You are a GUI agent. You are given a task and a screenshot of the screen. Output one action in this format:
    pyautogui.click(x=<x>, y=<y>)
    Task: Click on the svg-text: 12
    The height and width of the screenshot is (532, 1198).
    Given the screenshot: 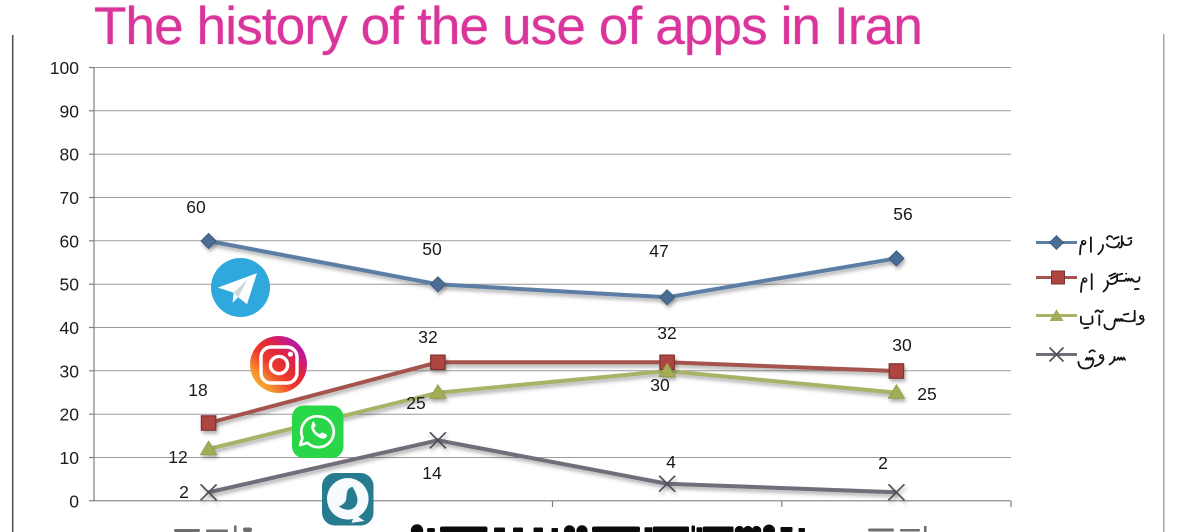 What is the action you would take?
    pyautogui.click(x=177, y=457)
    